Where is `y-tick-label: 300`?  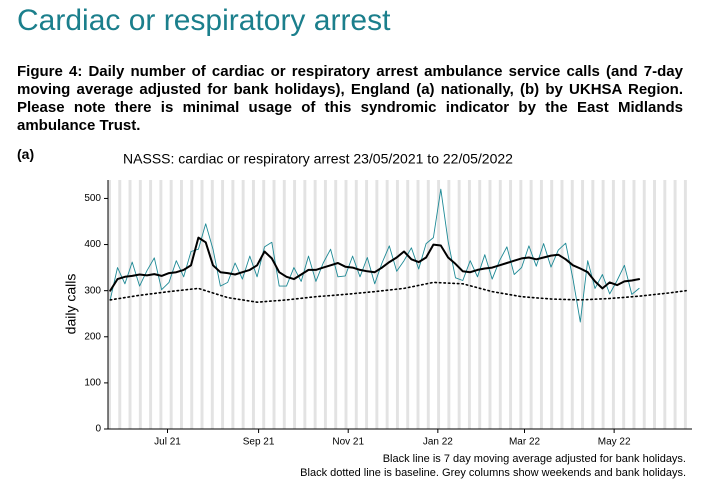 y-tick-label: 300 is located at coordinates (92, 290).